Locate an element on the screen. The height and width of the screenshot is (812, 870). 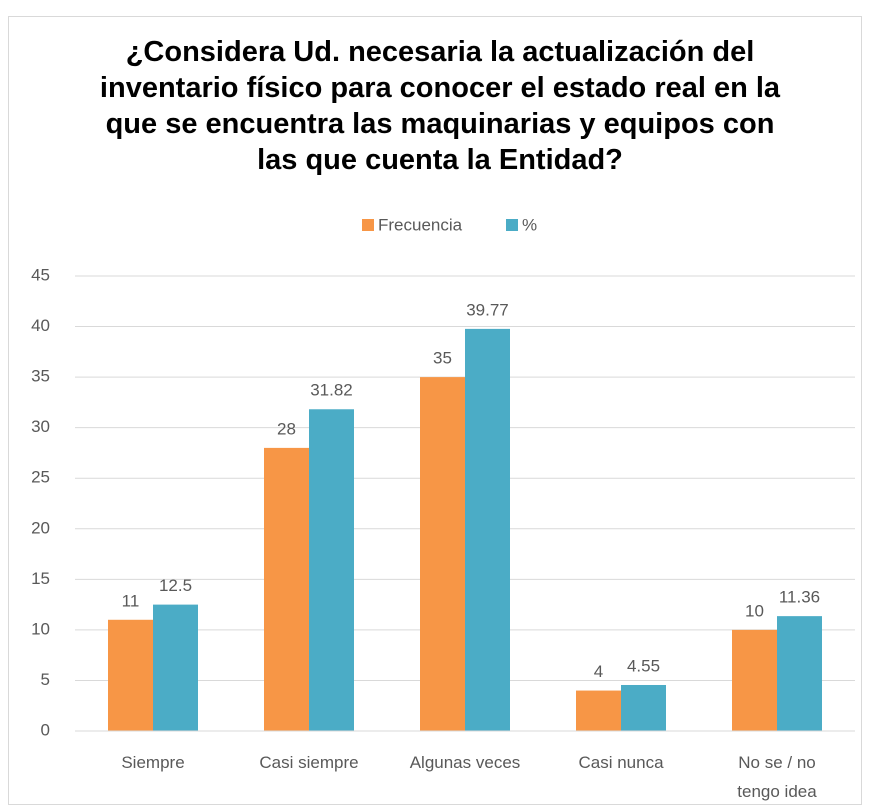
y-tick-label: 15 is located at coordinates (40, 578).